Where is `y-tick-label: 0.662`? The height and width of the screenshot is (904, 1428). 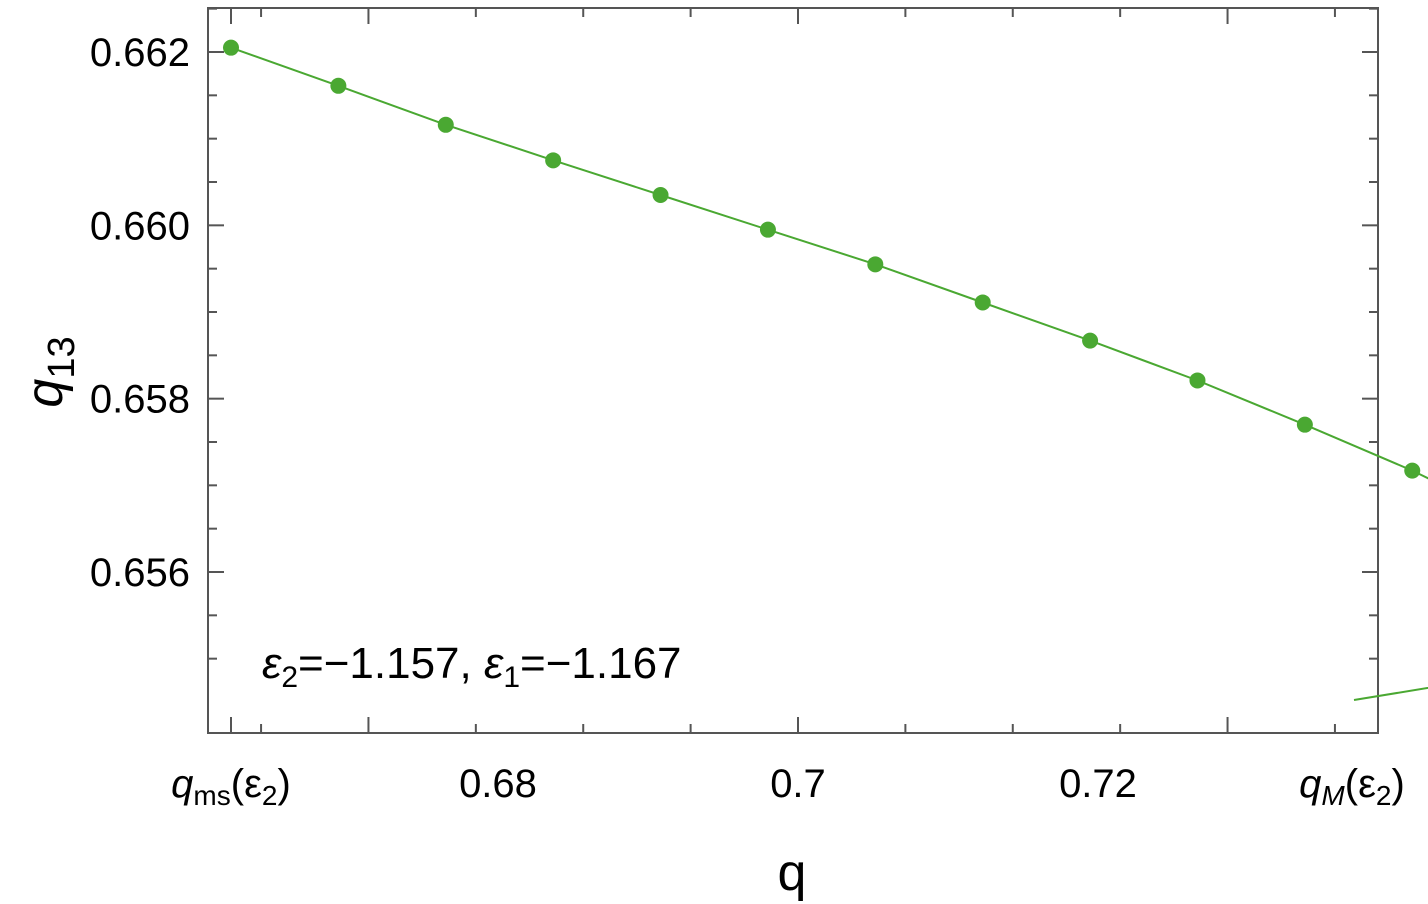 y-tick-label: 0.662 is located at coordinates (140, 53).